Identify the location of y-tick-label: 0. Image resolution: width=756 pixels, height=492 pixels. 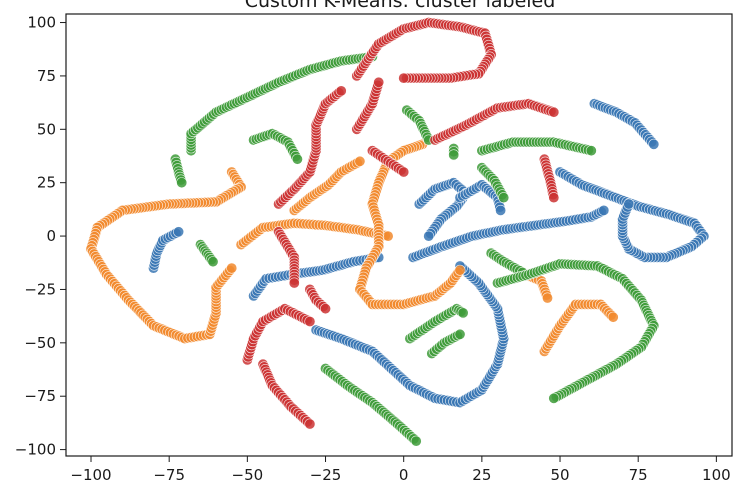
(51, 236).